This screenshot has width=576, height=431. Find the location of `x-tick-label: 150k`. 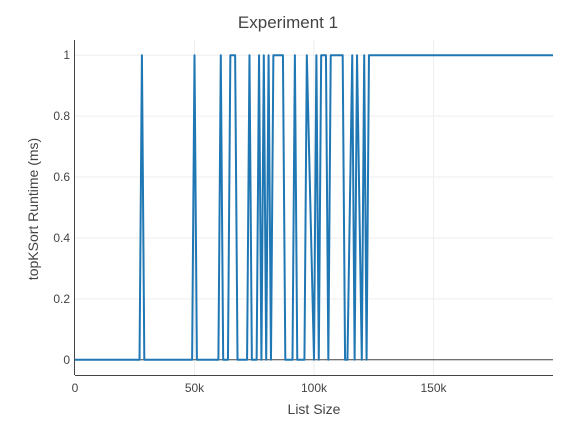

x-tick-label: 150k is located at coordinates (433, 388).